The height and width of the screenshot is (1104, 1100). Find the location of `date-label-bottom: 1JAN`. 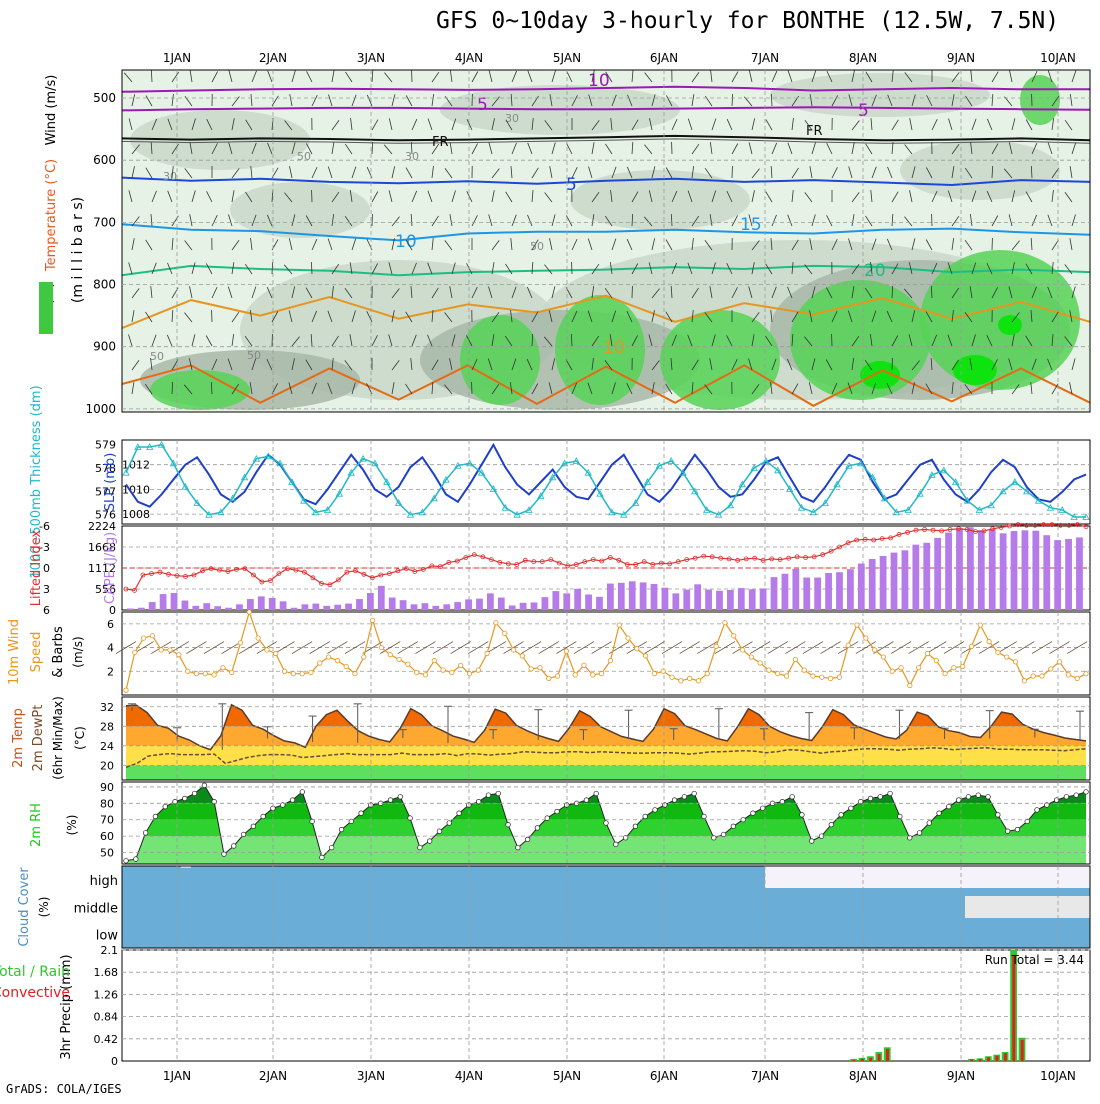

date-label-bottom: 1JAN is located at coordinates (177, 1076).